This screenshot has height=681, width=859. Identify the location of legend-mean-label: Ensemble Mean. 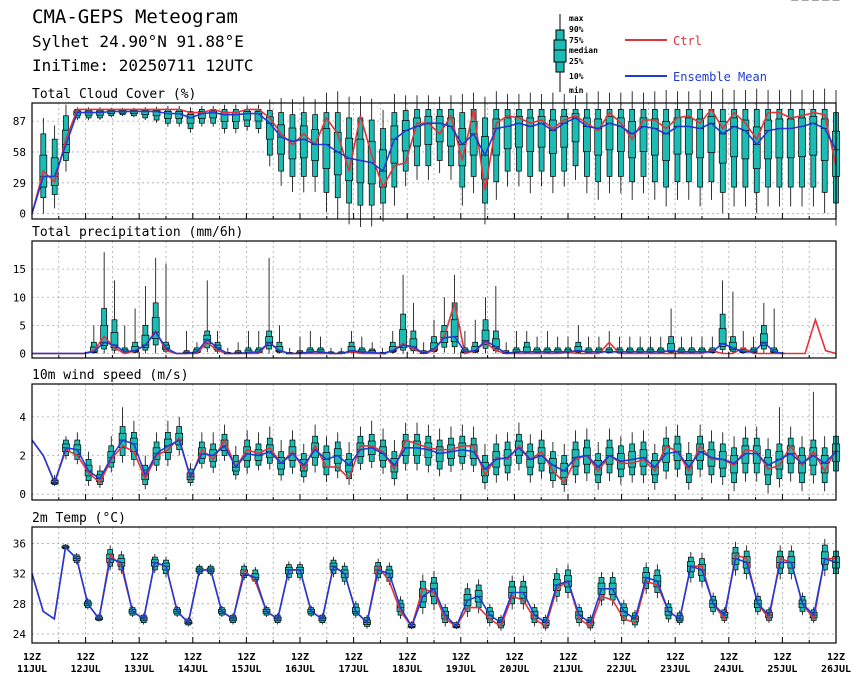
(720, 77).